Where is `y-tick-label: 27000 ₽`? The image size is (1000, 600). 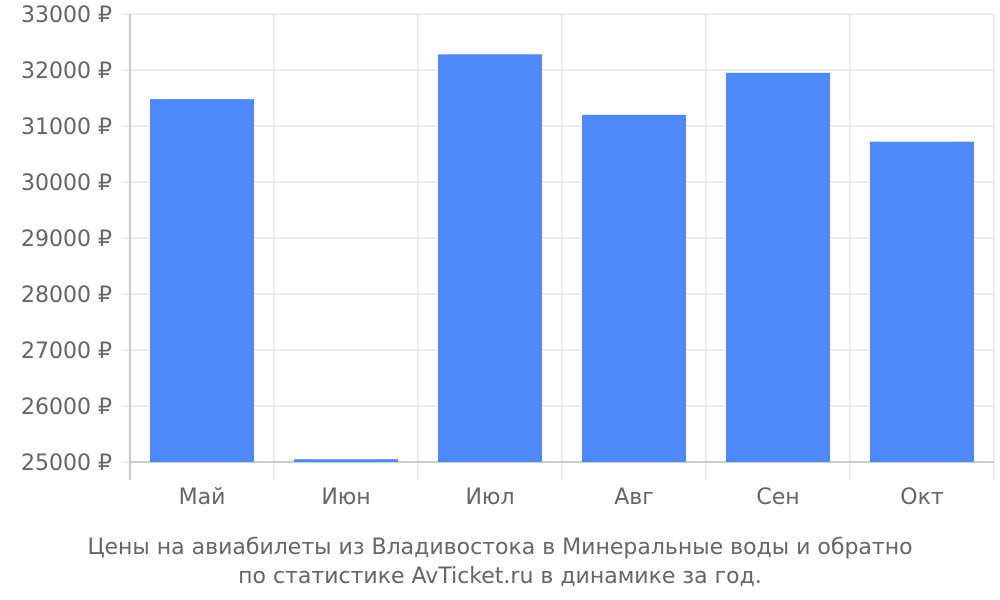
y-tick-label: 27000 ₽ is located at coordinates (66, 351).